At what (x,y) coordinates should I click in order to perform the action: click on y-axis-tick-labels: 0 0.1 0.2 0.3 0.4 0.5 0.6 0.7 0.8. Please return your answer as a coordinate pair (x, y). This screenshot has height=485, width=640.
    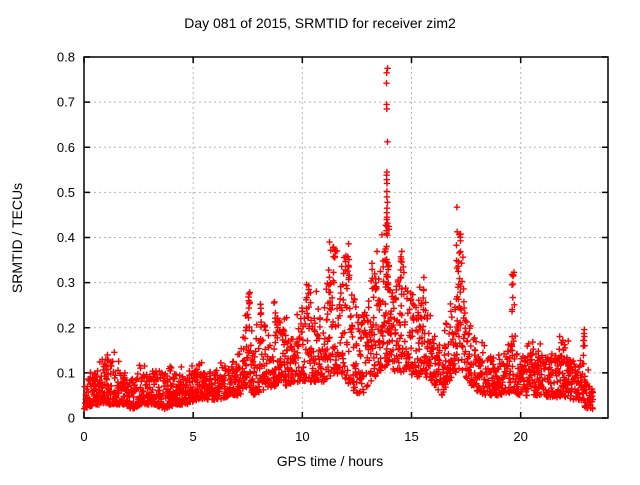
    Looking at the image, I should click on (66, 238).